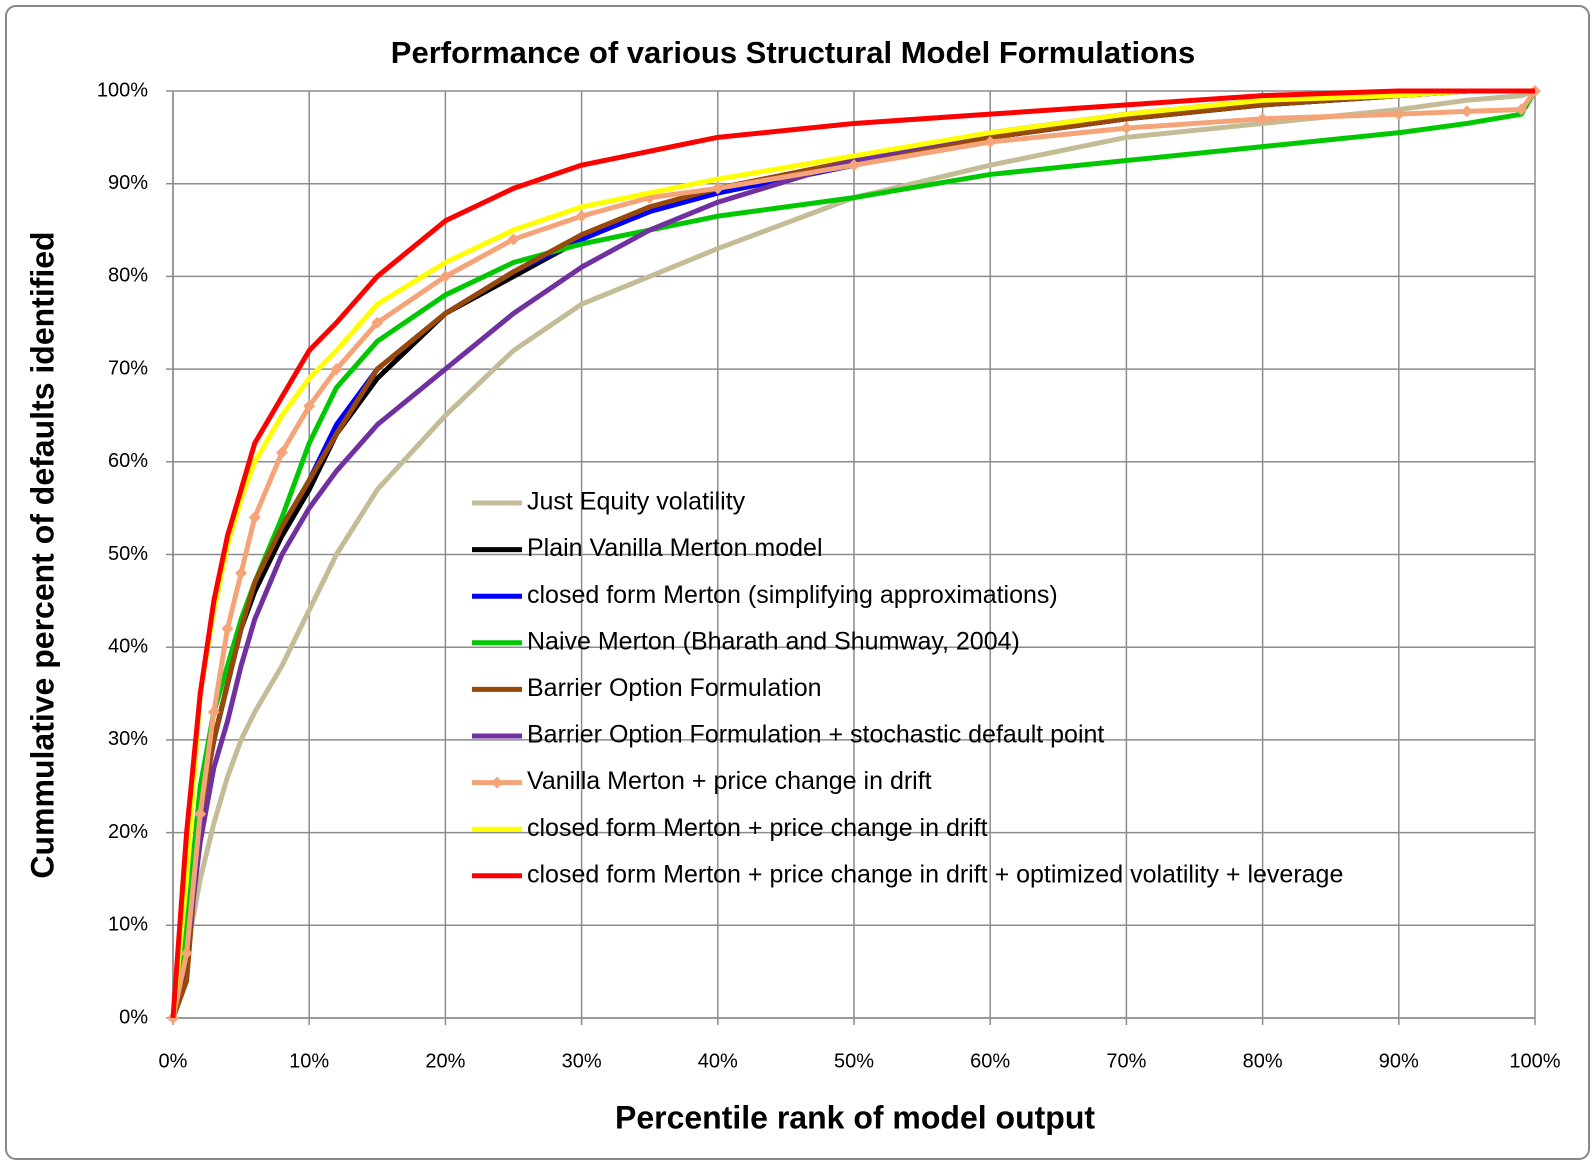 The width and height of the screenshot is (1595, 1165). What do you see at coordinates (636, 502) in the screenshot?
I see `legend-label: Just Equity volatility` at bounding box center [636, 502].